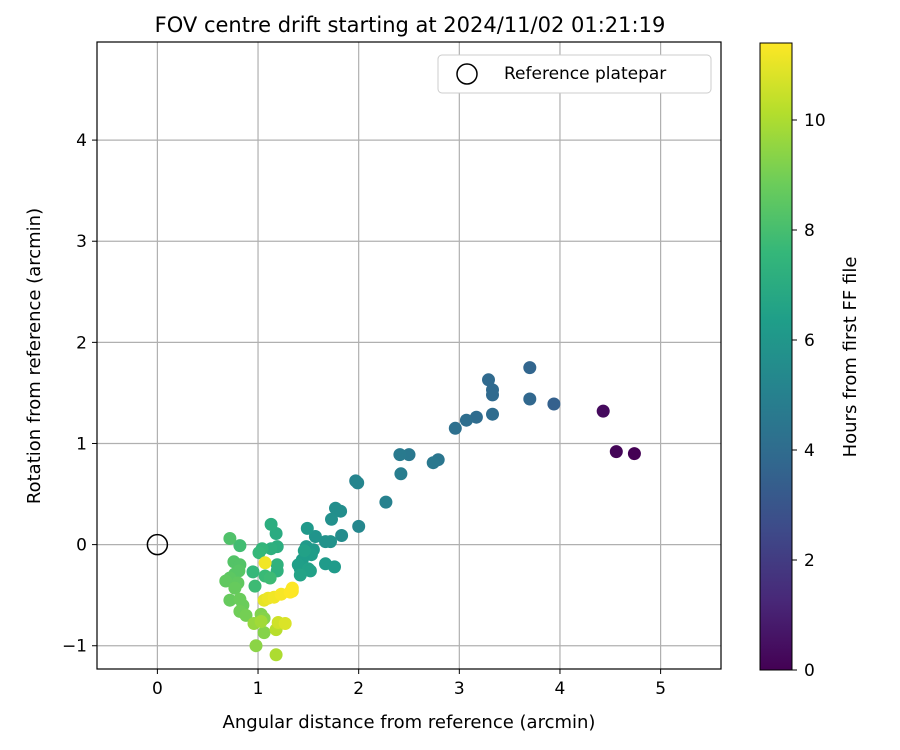 Image resolution: width=900 pixels, height=750 pixels. I want to click on colorbar: 0 2 4 6 8 10 Hours from first FF file, so click(810, 361).